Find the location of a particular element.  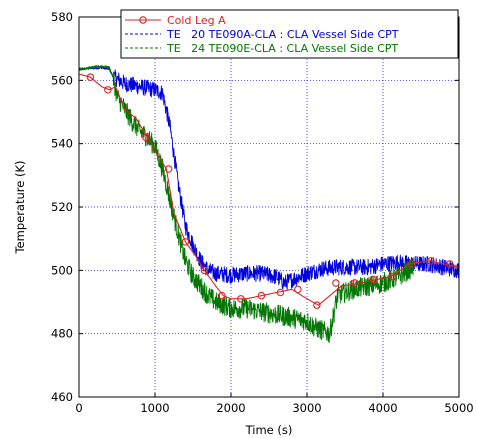

legend-label: Cold Leg A is located at coordinates (196, 20).